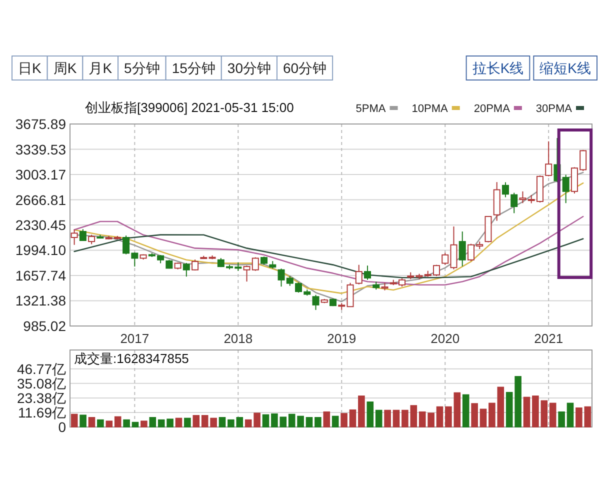 The height and width of the screenshot is (480, 600). I want to click on legend-label: 5PMA, so click(371, 109).